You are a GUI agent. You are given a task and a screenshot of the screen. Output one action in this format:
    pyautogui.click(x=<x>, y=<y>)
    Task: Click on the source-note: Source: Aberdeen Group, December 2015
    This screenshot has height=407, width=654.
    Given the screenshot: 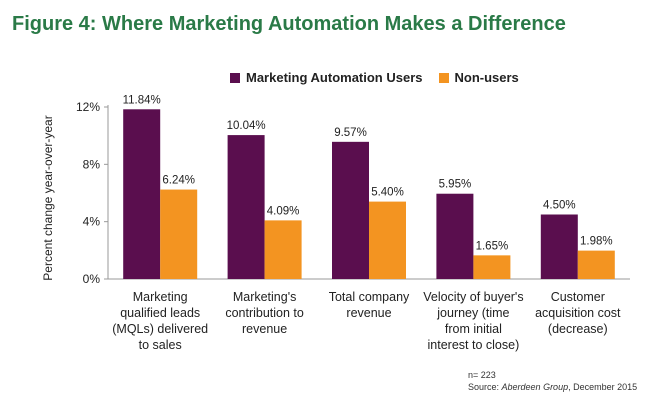 What is the action you would take?
    pyautogui.click(x=552, y=387)
    